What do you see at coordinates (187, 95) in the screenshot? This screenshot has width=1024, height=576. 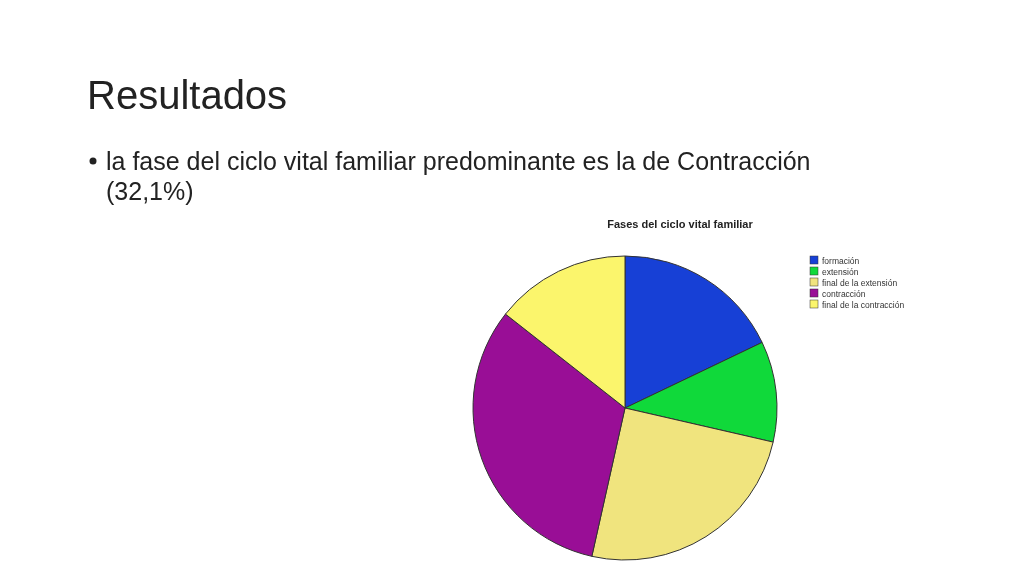 I see `text: Resultados` at bounding box center [187, 95].